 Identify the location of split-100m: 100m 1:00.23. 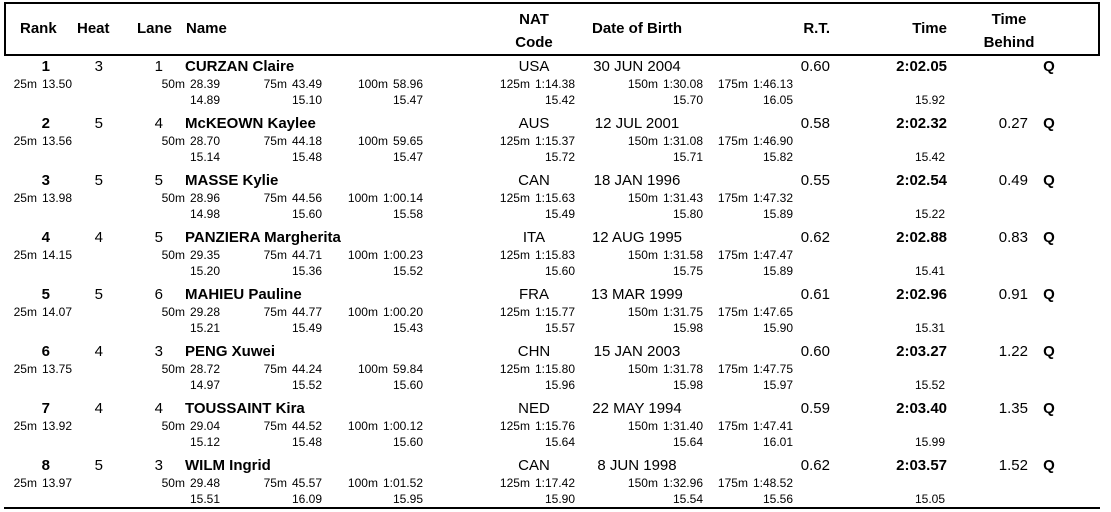
(366, 255).